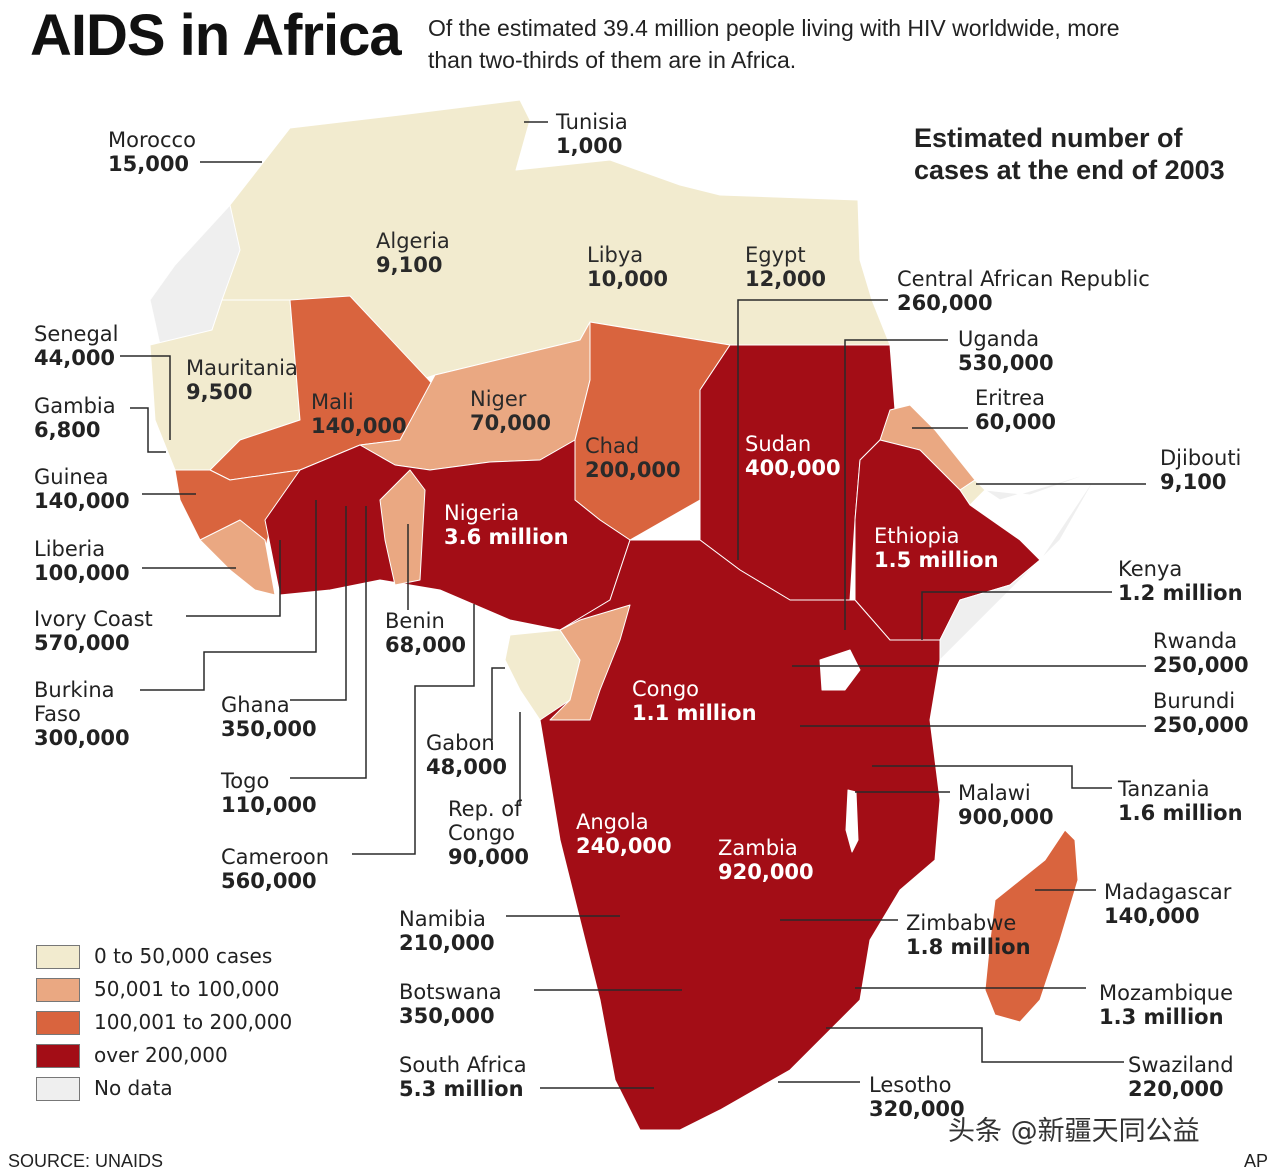  I want to click on leader-senegal, so click(145, 397).